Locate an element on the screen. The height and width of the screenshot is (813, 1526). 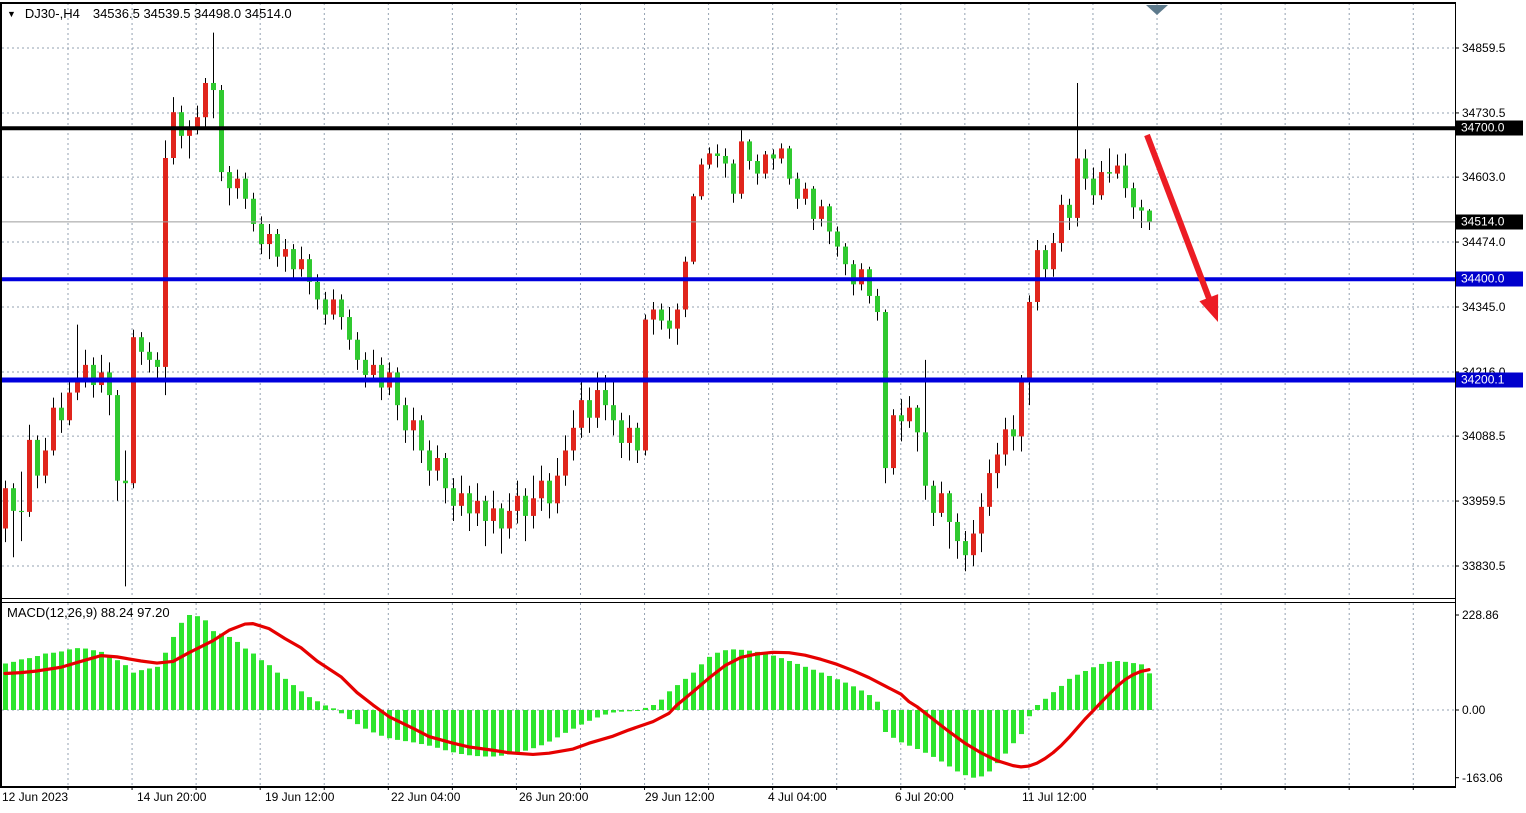
symbol-period-label: DJ30-,H4 is located at coordinates (52, 13).